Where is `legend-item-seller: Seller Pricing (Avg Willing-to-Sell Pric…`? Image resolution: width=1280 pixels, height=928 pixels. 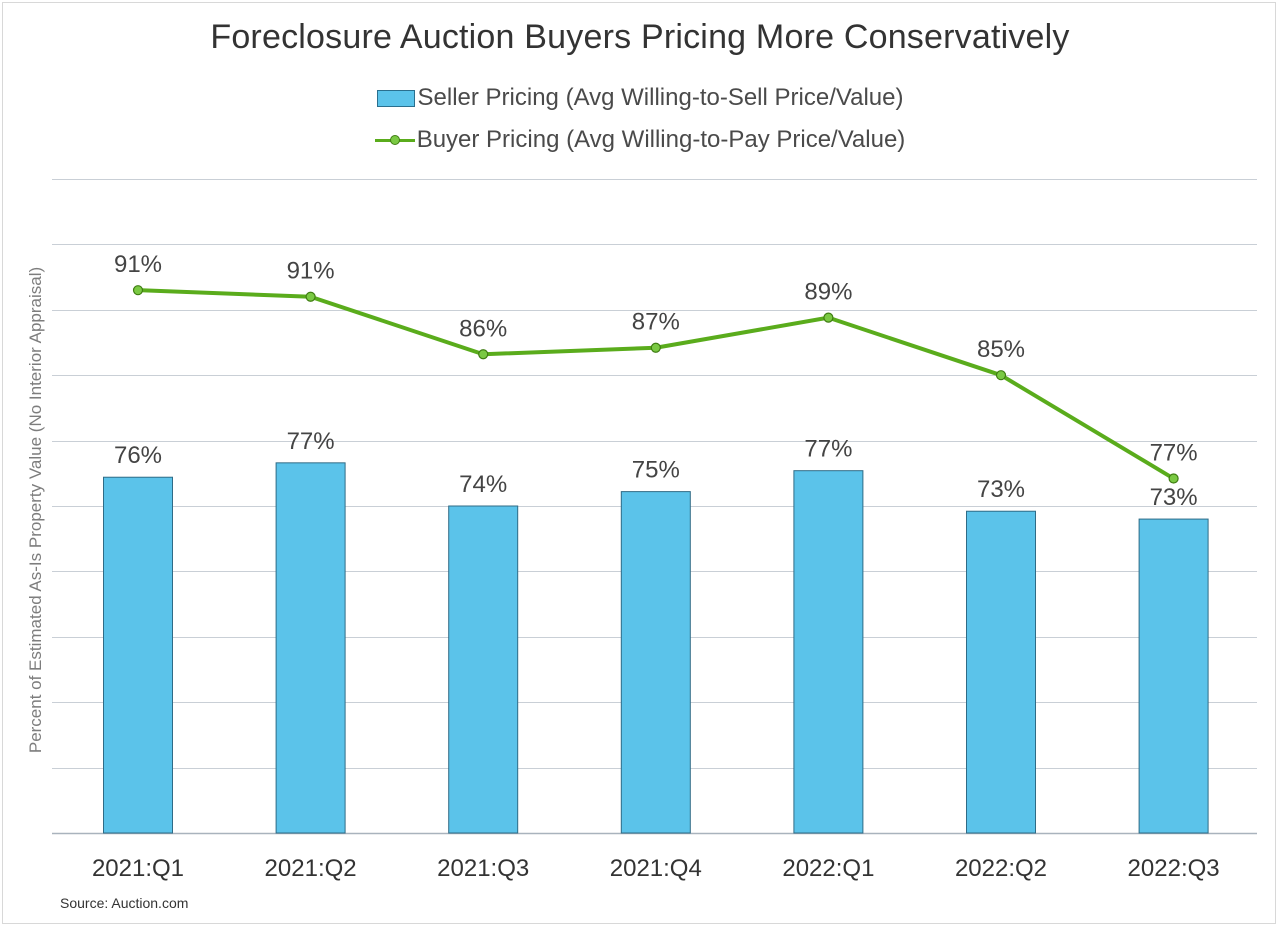 legend-item-seller: Seller Pricing (Avg Willing-to-Sell Pric… is located at coordinates (640, 98).